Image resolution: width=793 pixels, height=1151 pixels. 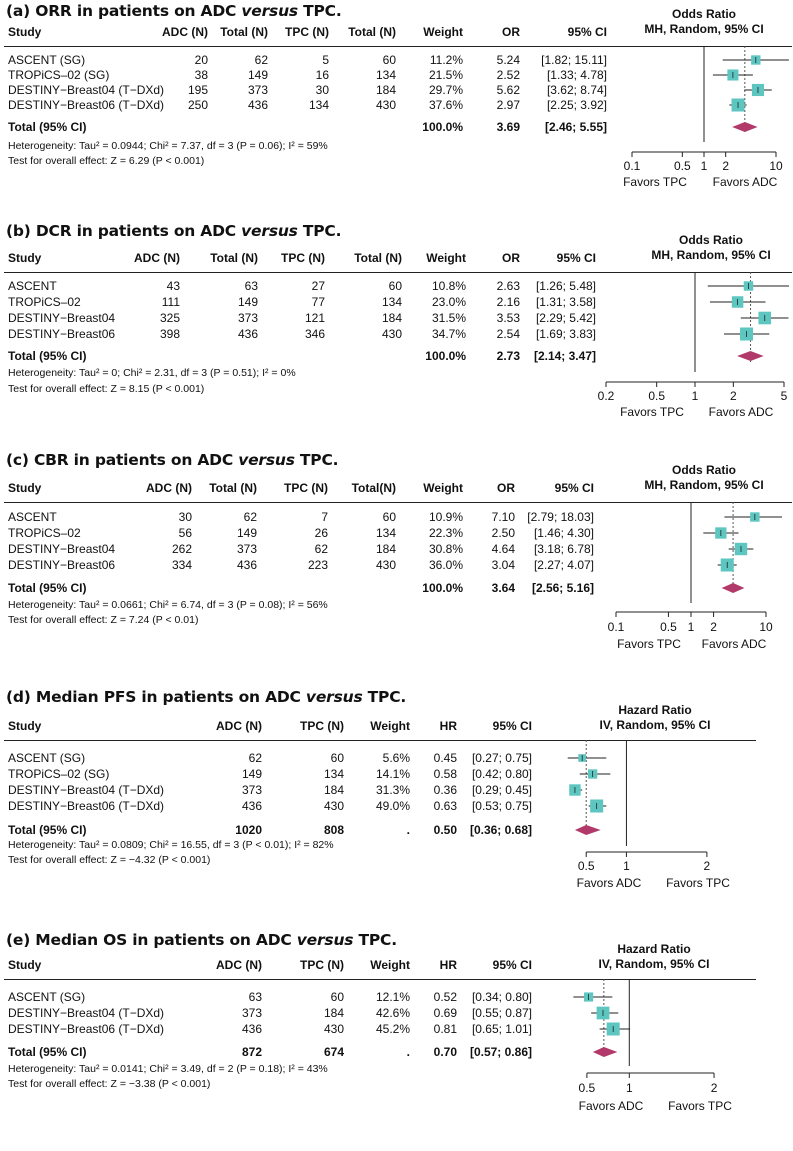 I want to click on study-row-3-col-2: 430, so click(x=333, y=806).